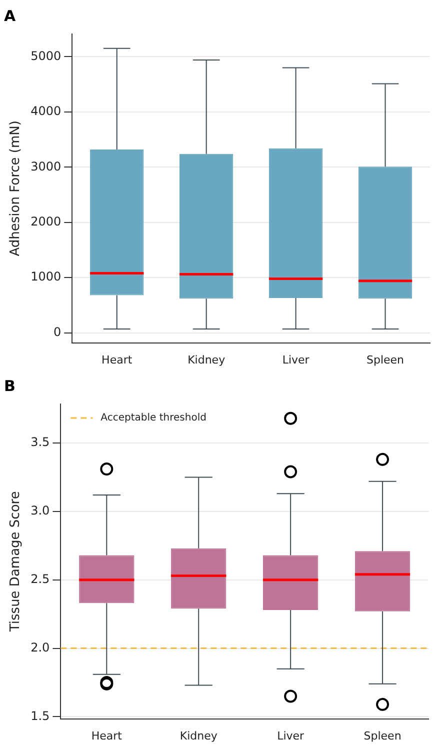  Describe the element at coordinates (153, 418) in the screenshot. I see `legend-label: Acceptable threshold` at that location.